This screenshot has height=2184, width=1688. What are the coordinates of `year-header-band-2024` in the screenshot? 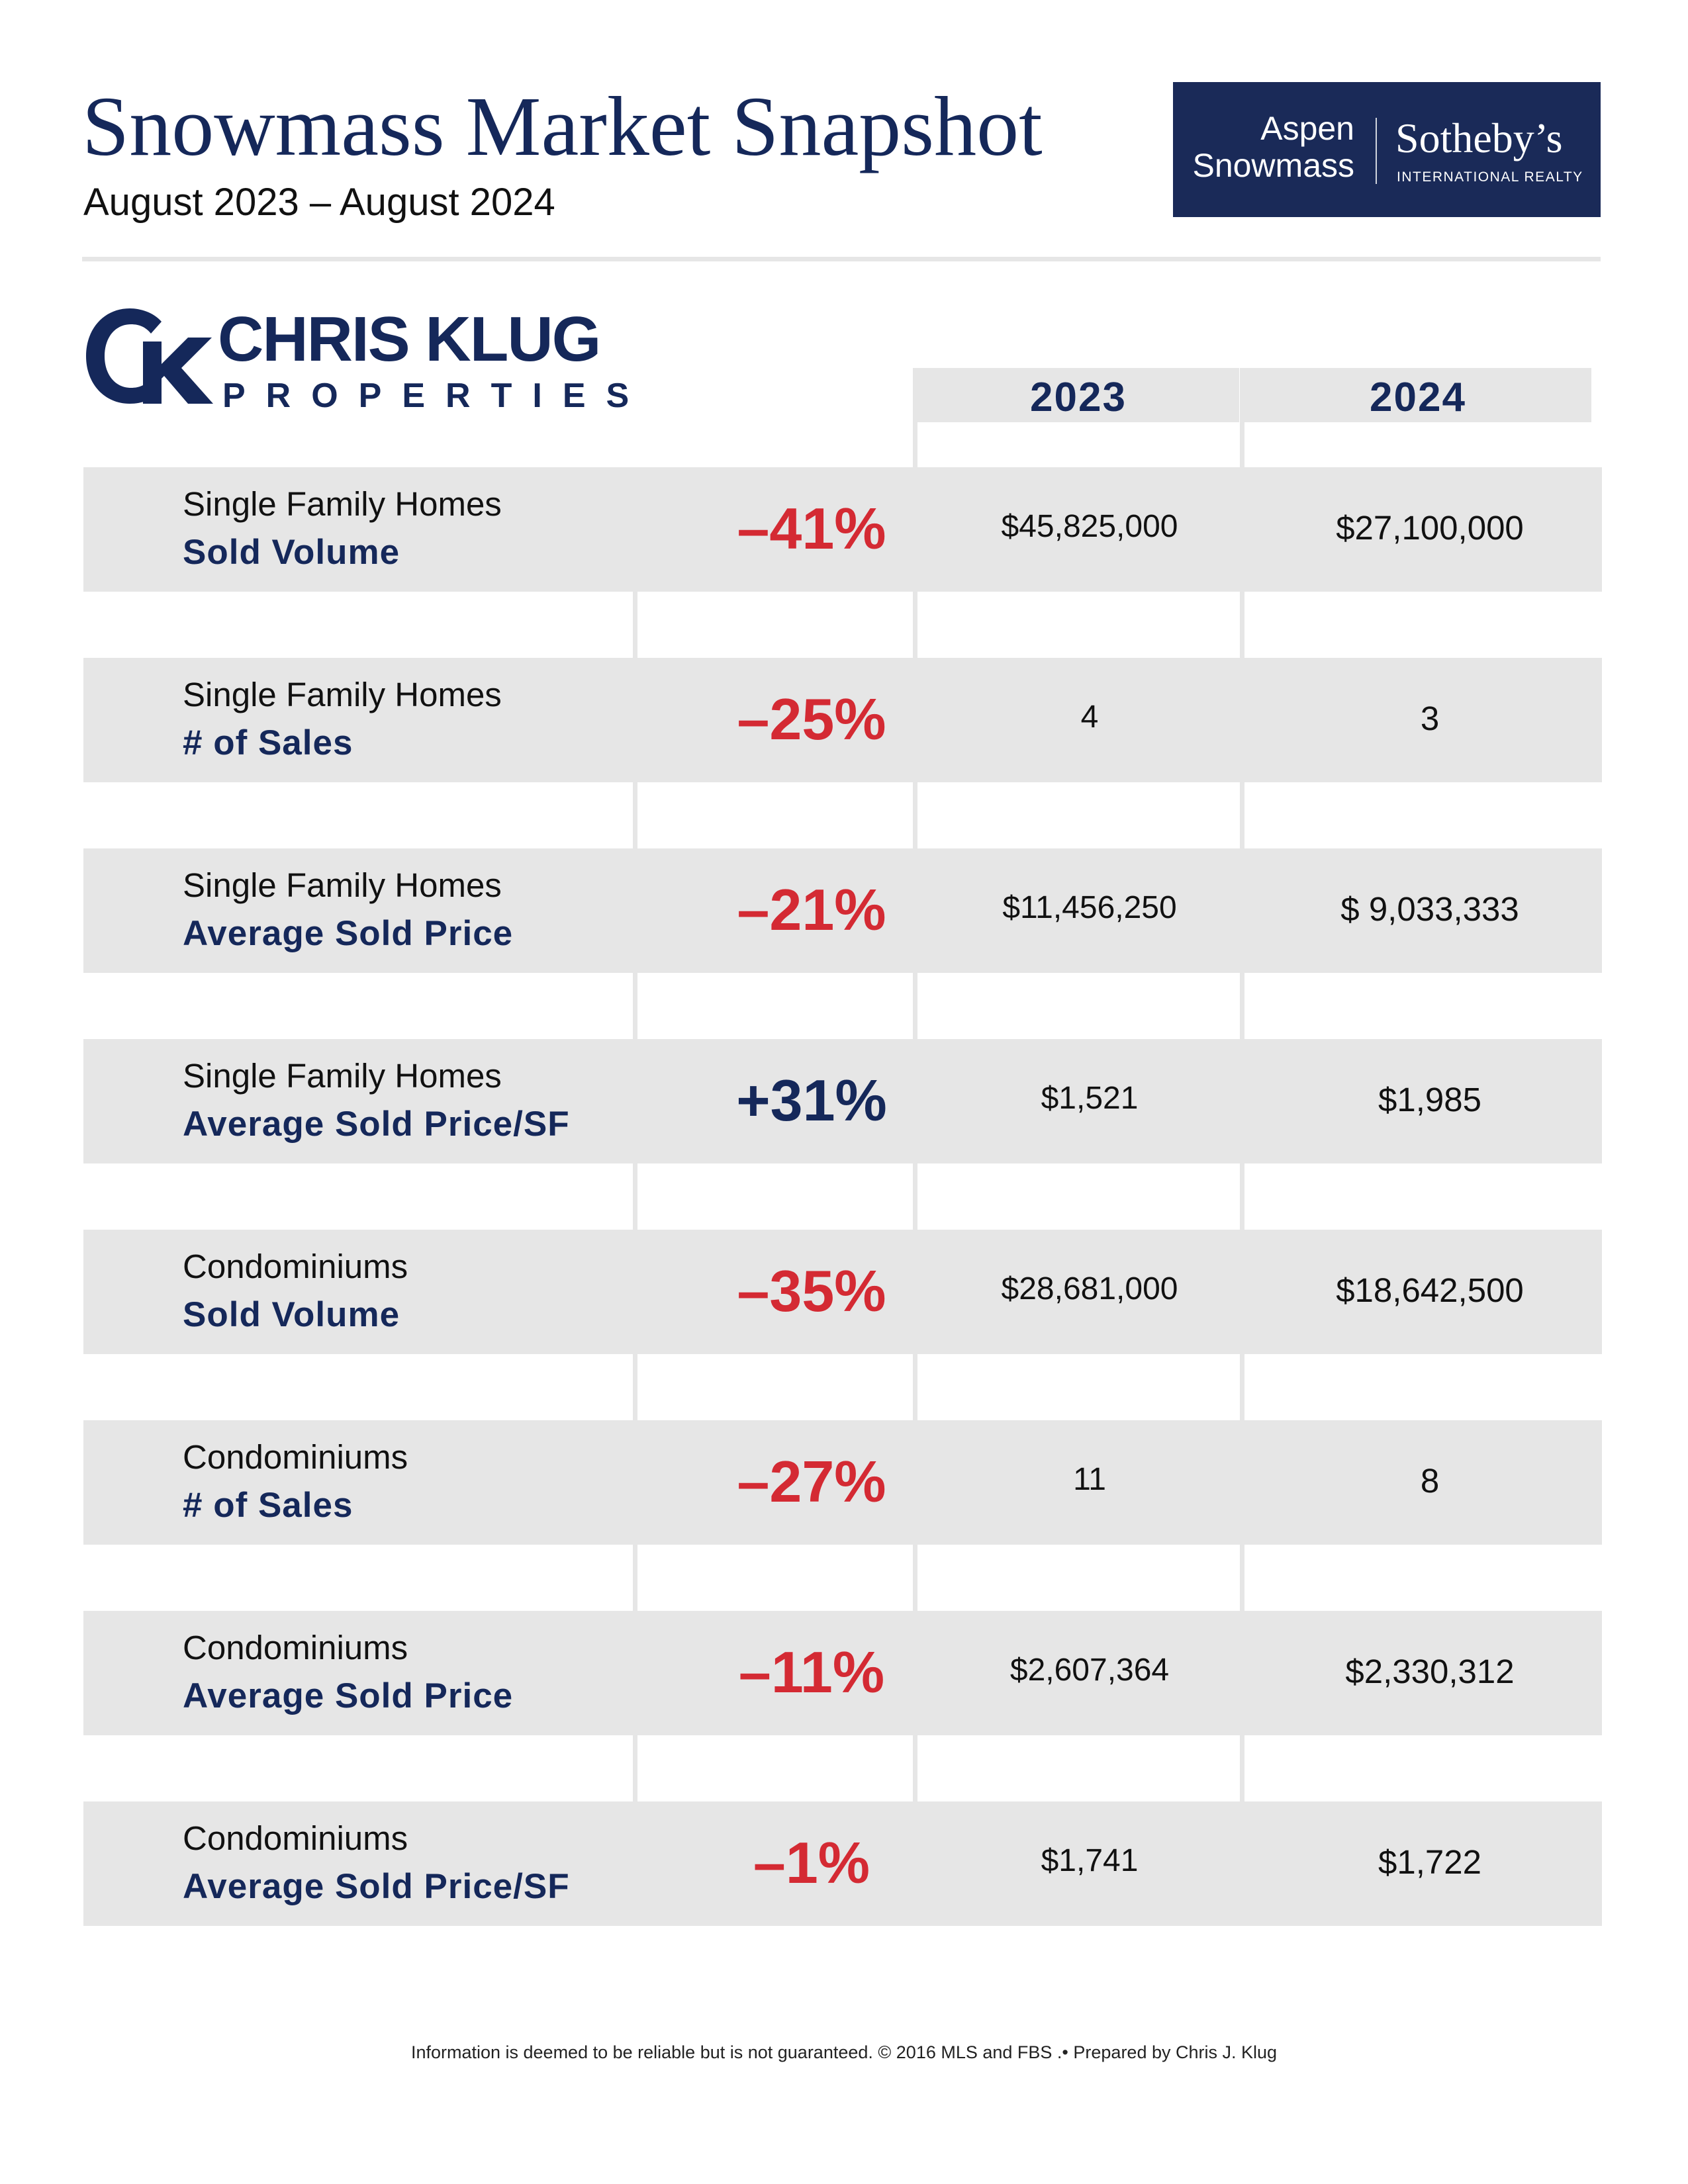 It's located at (1417, 395).